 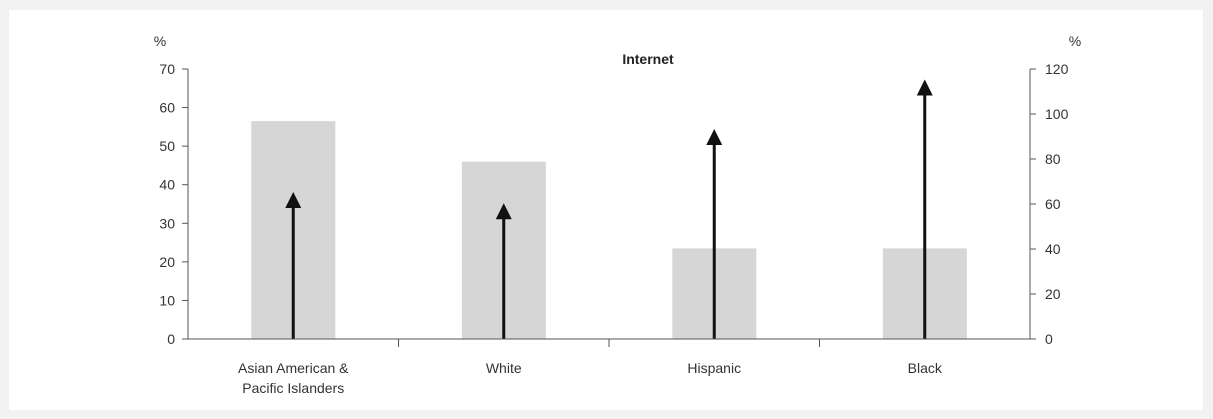 I want to click on chart-title: Internet, so click(x=648, y=59).